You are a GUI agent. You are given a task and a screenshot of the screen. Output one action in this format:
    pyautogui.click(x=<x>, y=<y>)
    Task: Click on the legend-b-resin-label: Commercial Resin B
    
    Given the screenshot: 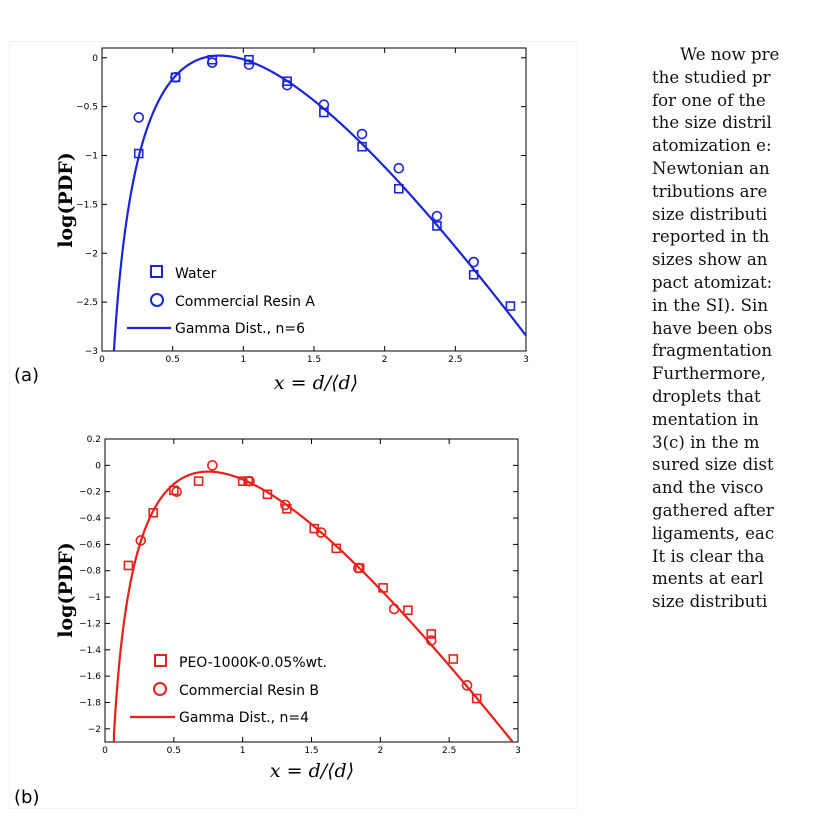 What is the action you would take?
    pyautogui.click(x=249, y=691)
    